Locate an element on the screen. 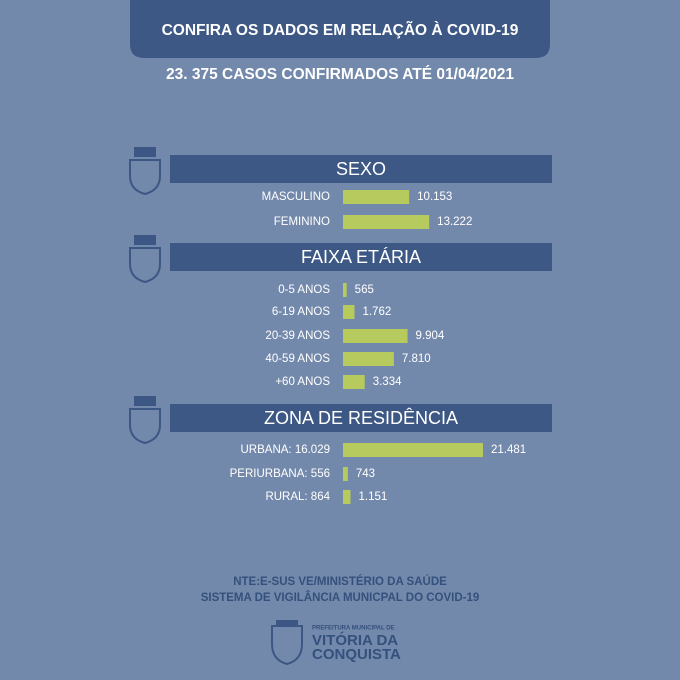  crests is located at coordinates (145, 296).